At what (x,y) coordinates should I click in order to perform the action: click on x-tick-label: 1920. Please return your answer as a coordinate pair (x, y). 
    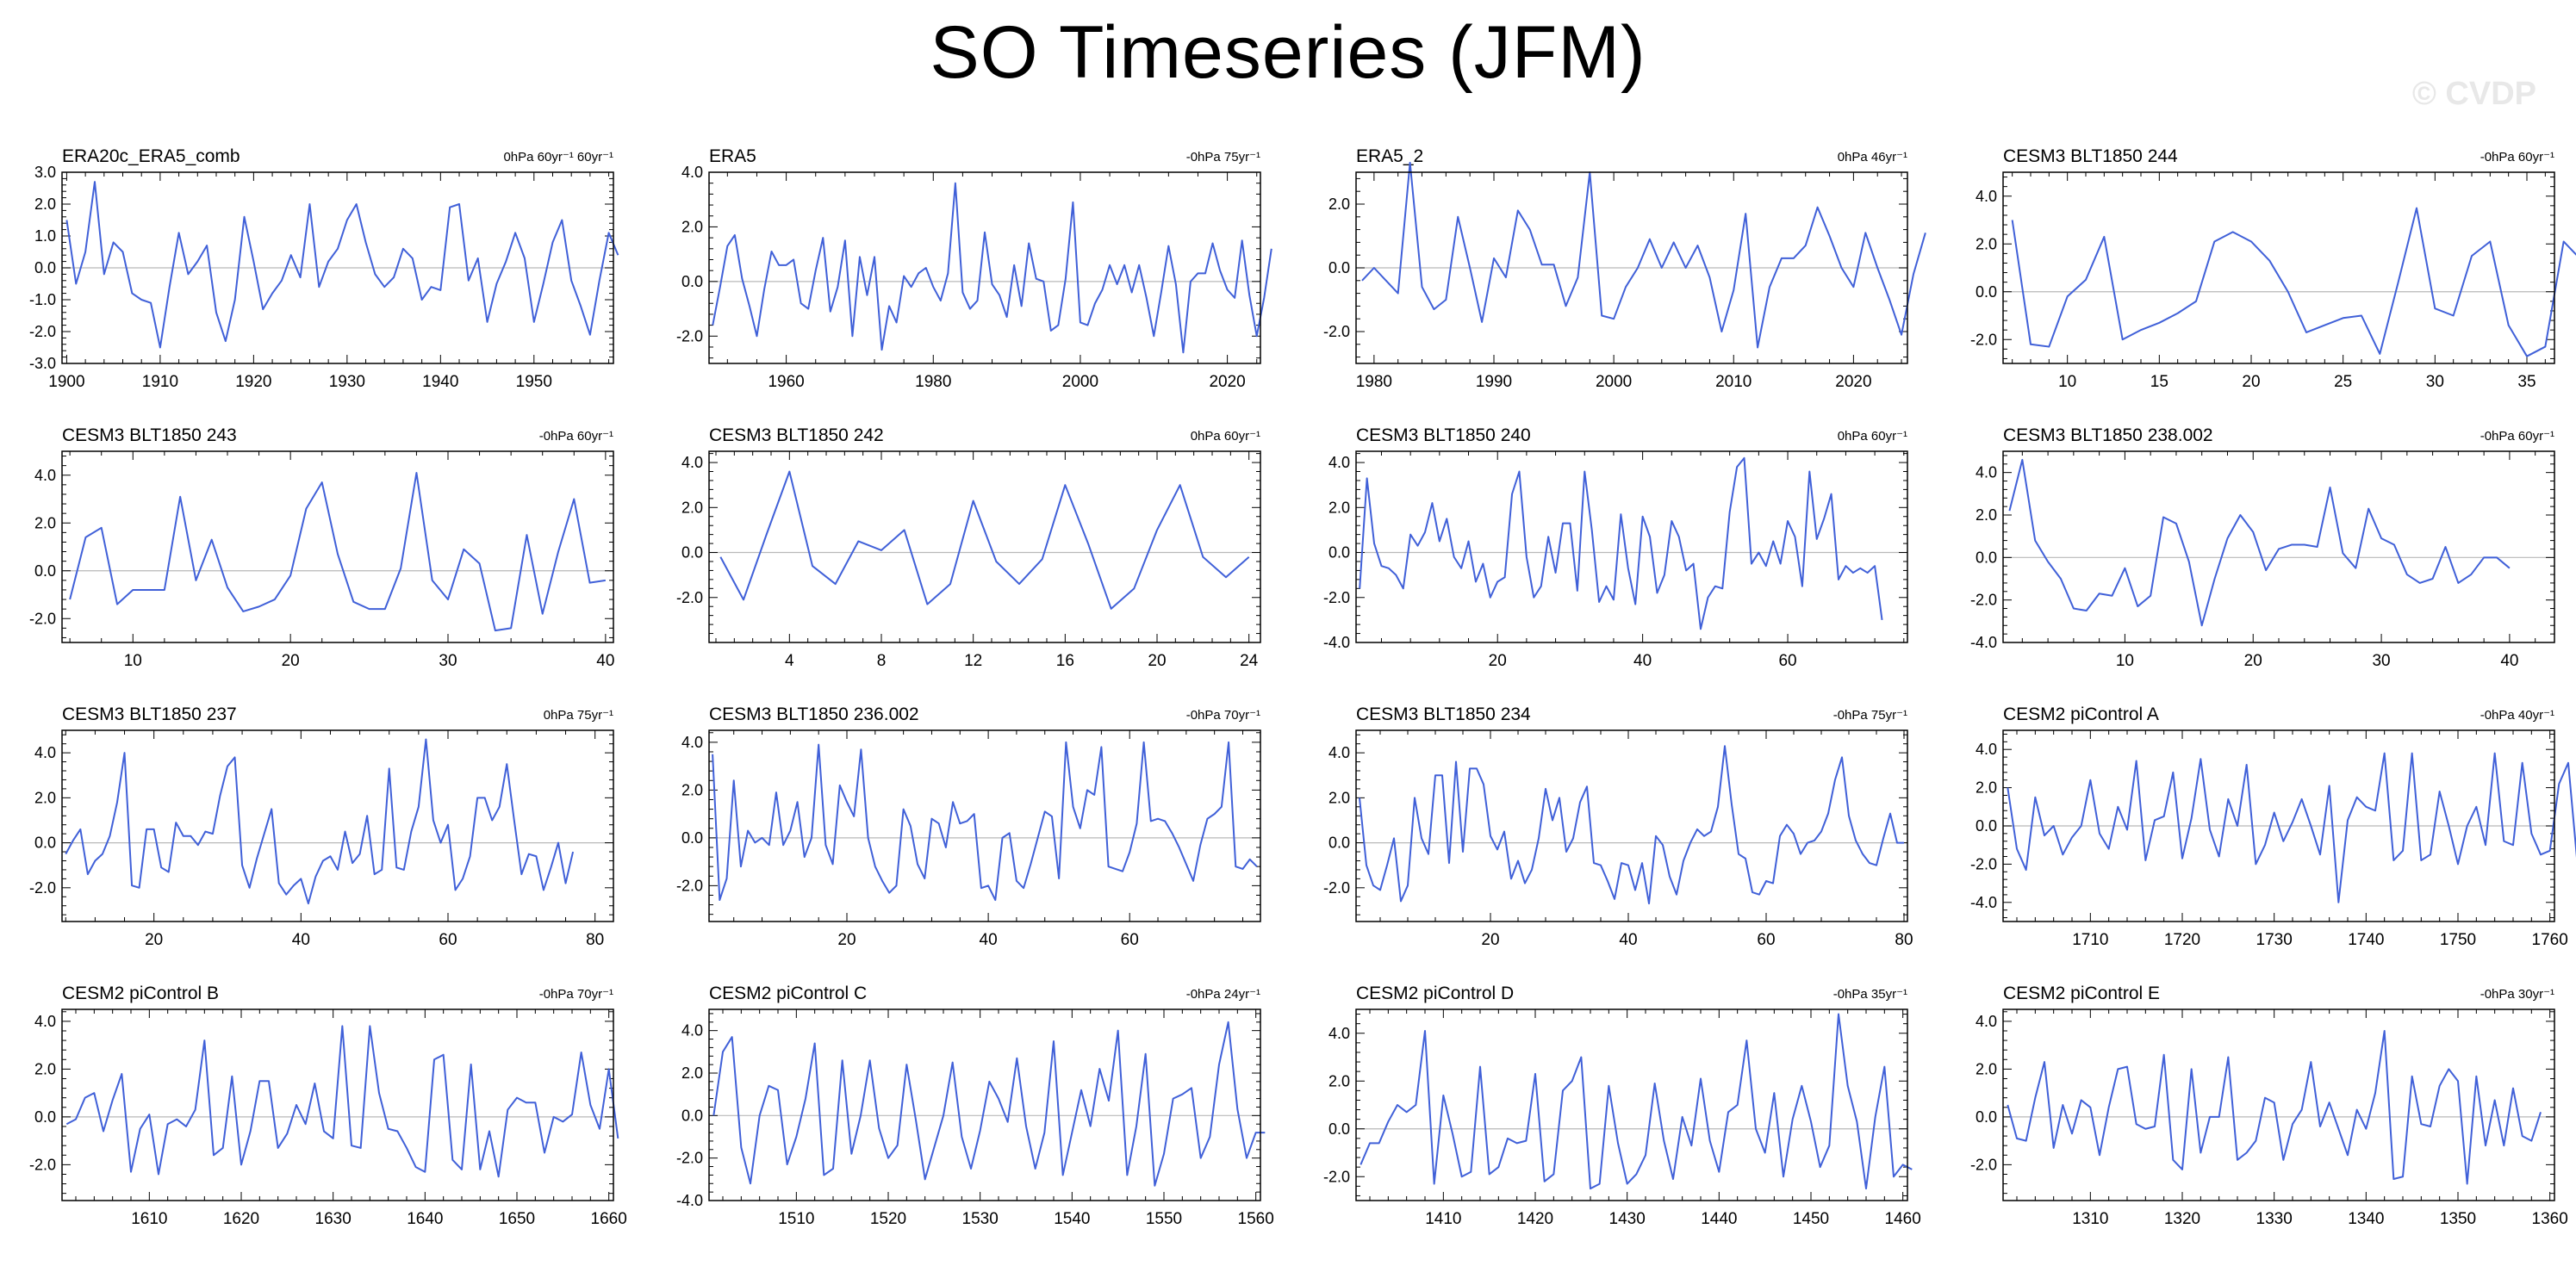
    Looking at the image, I should click on (253, 382).